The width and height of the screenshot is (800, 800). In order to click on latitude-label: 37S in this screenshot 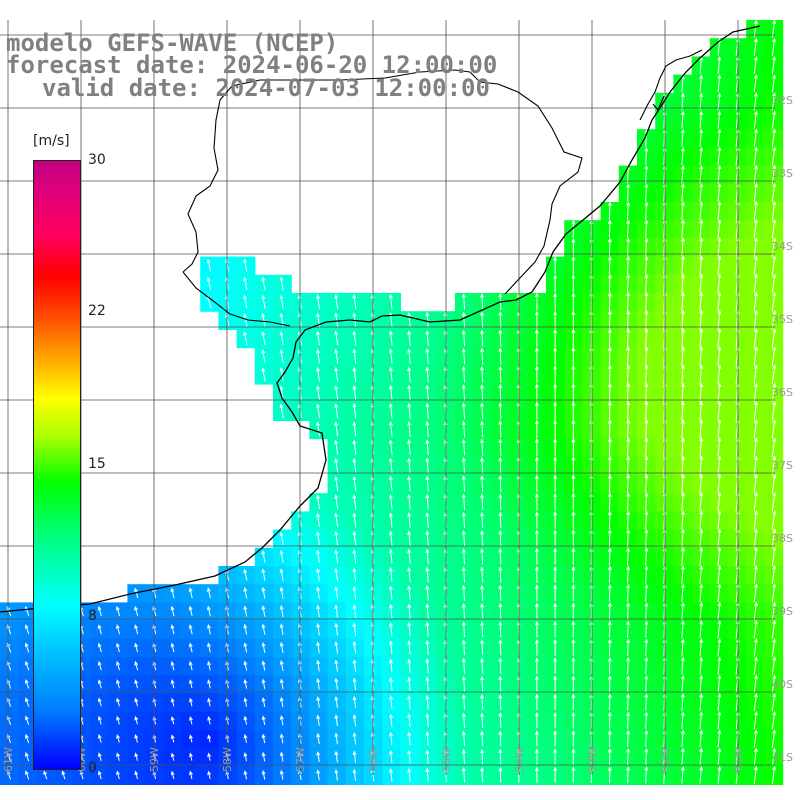, I will do `click(782, 465)`.